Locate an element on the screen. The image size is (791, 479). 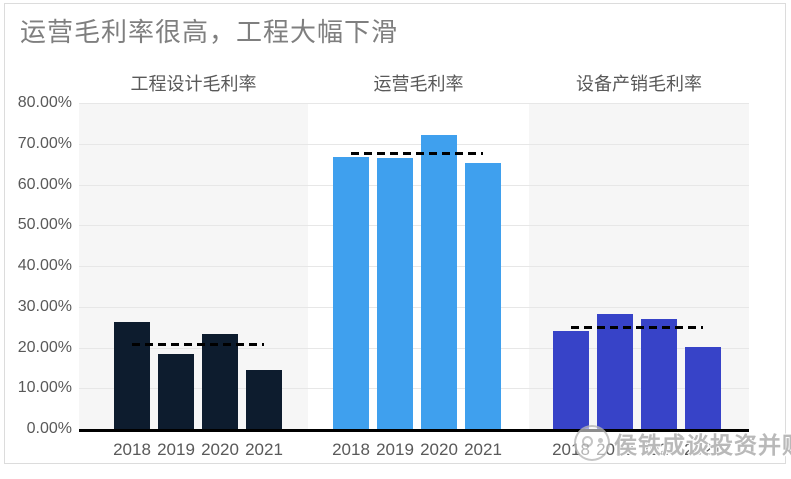
y-axis-tick-label: 80.00% is located at coordinates (44, 102).